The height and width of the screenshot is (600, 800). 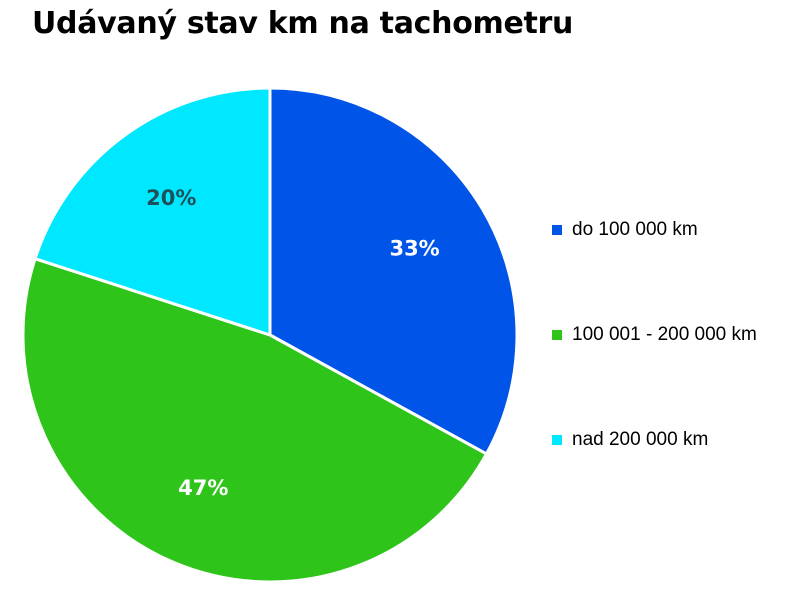 What do you see at coordinates (664, 334) in the screenshot?
I see `legend-label: 100 001 - 200 000 km` at bounding box center [664, 334].